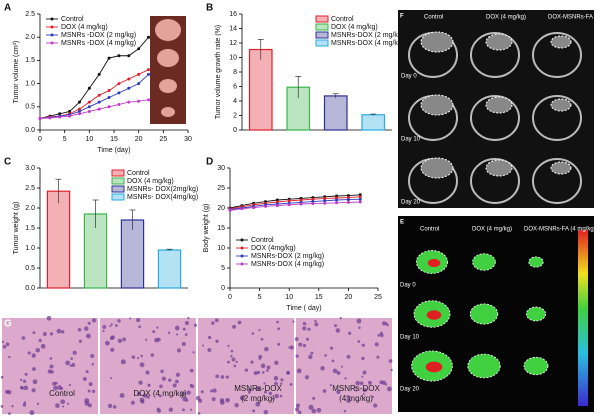 The image size is (600, 416). I want to click on panel-label: A, so click(7, 8).